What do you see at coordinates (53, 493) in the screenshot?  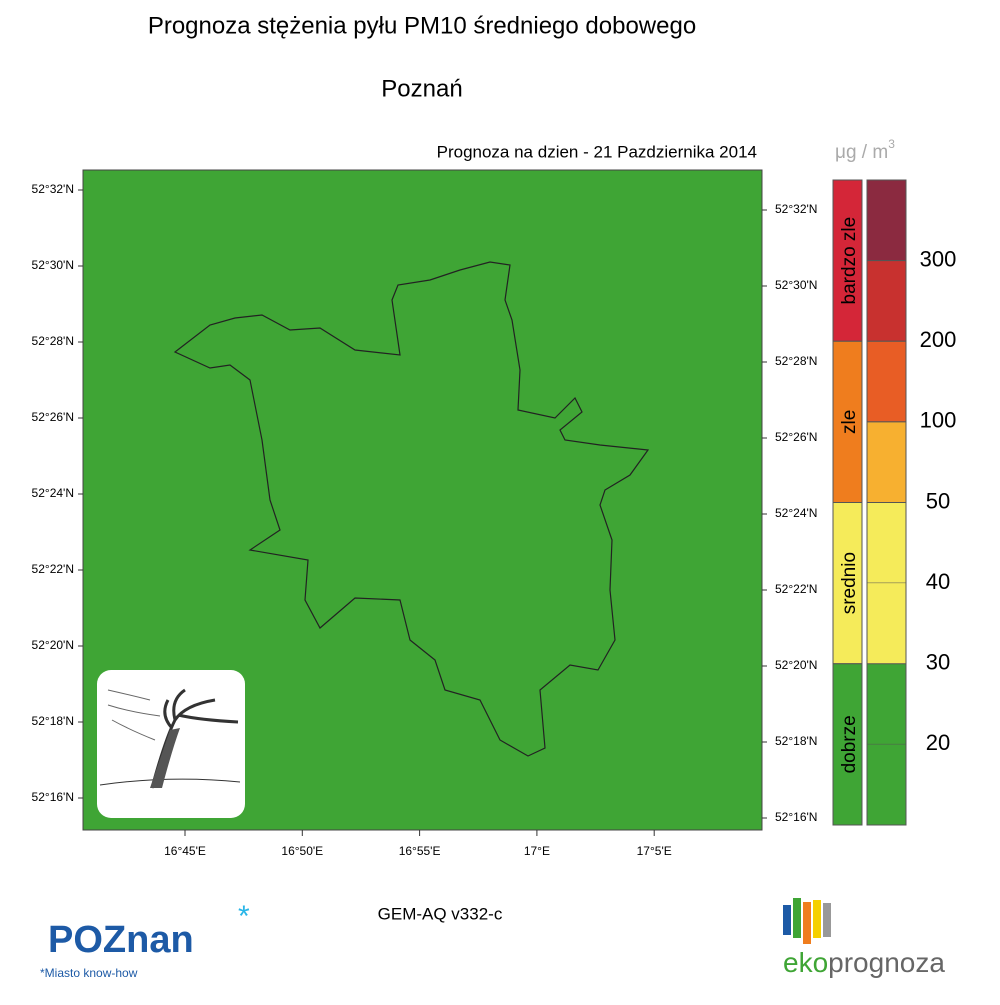 I see `lat-label-left: 52°24'N` at bounding box center [53, 493].